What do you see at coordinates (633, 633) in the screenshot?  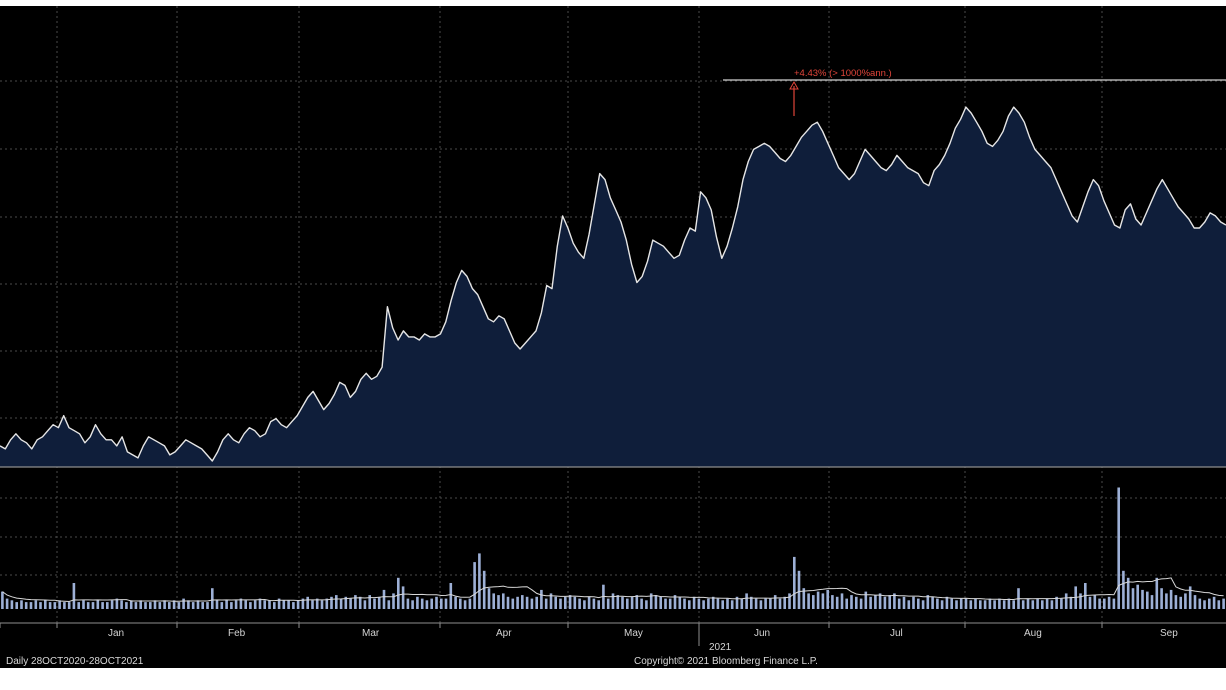 I see `month-label-may: May` at bounding box center [633, 633].